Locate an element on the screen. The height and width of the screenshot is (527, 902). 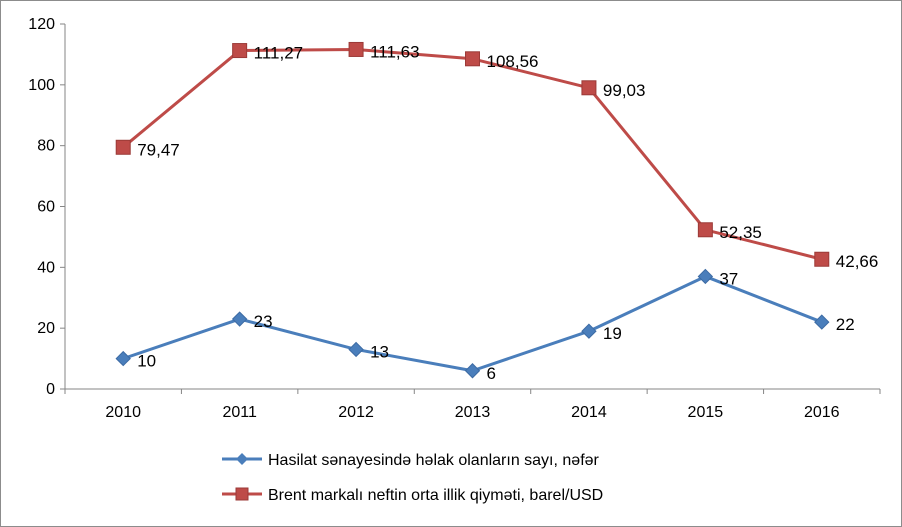
data-label: 52,35 is located at coordinates (740, 232).